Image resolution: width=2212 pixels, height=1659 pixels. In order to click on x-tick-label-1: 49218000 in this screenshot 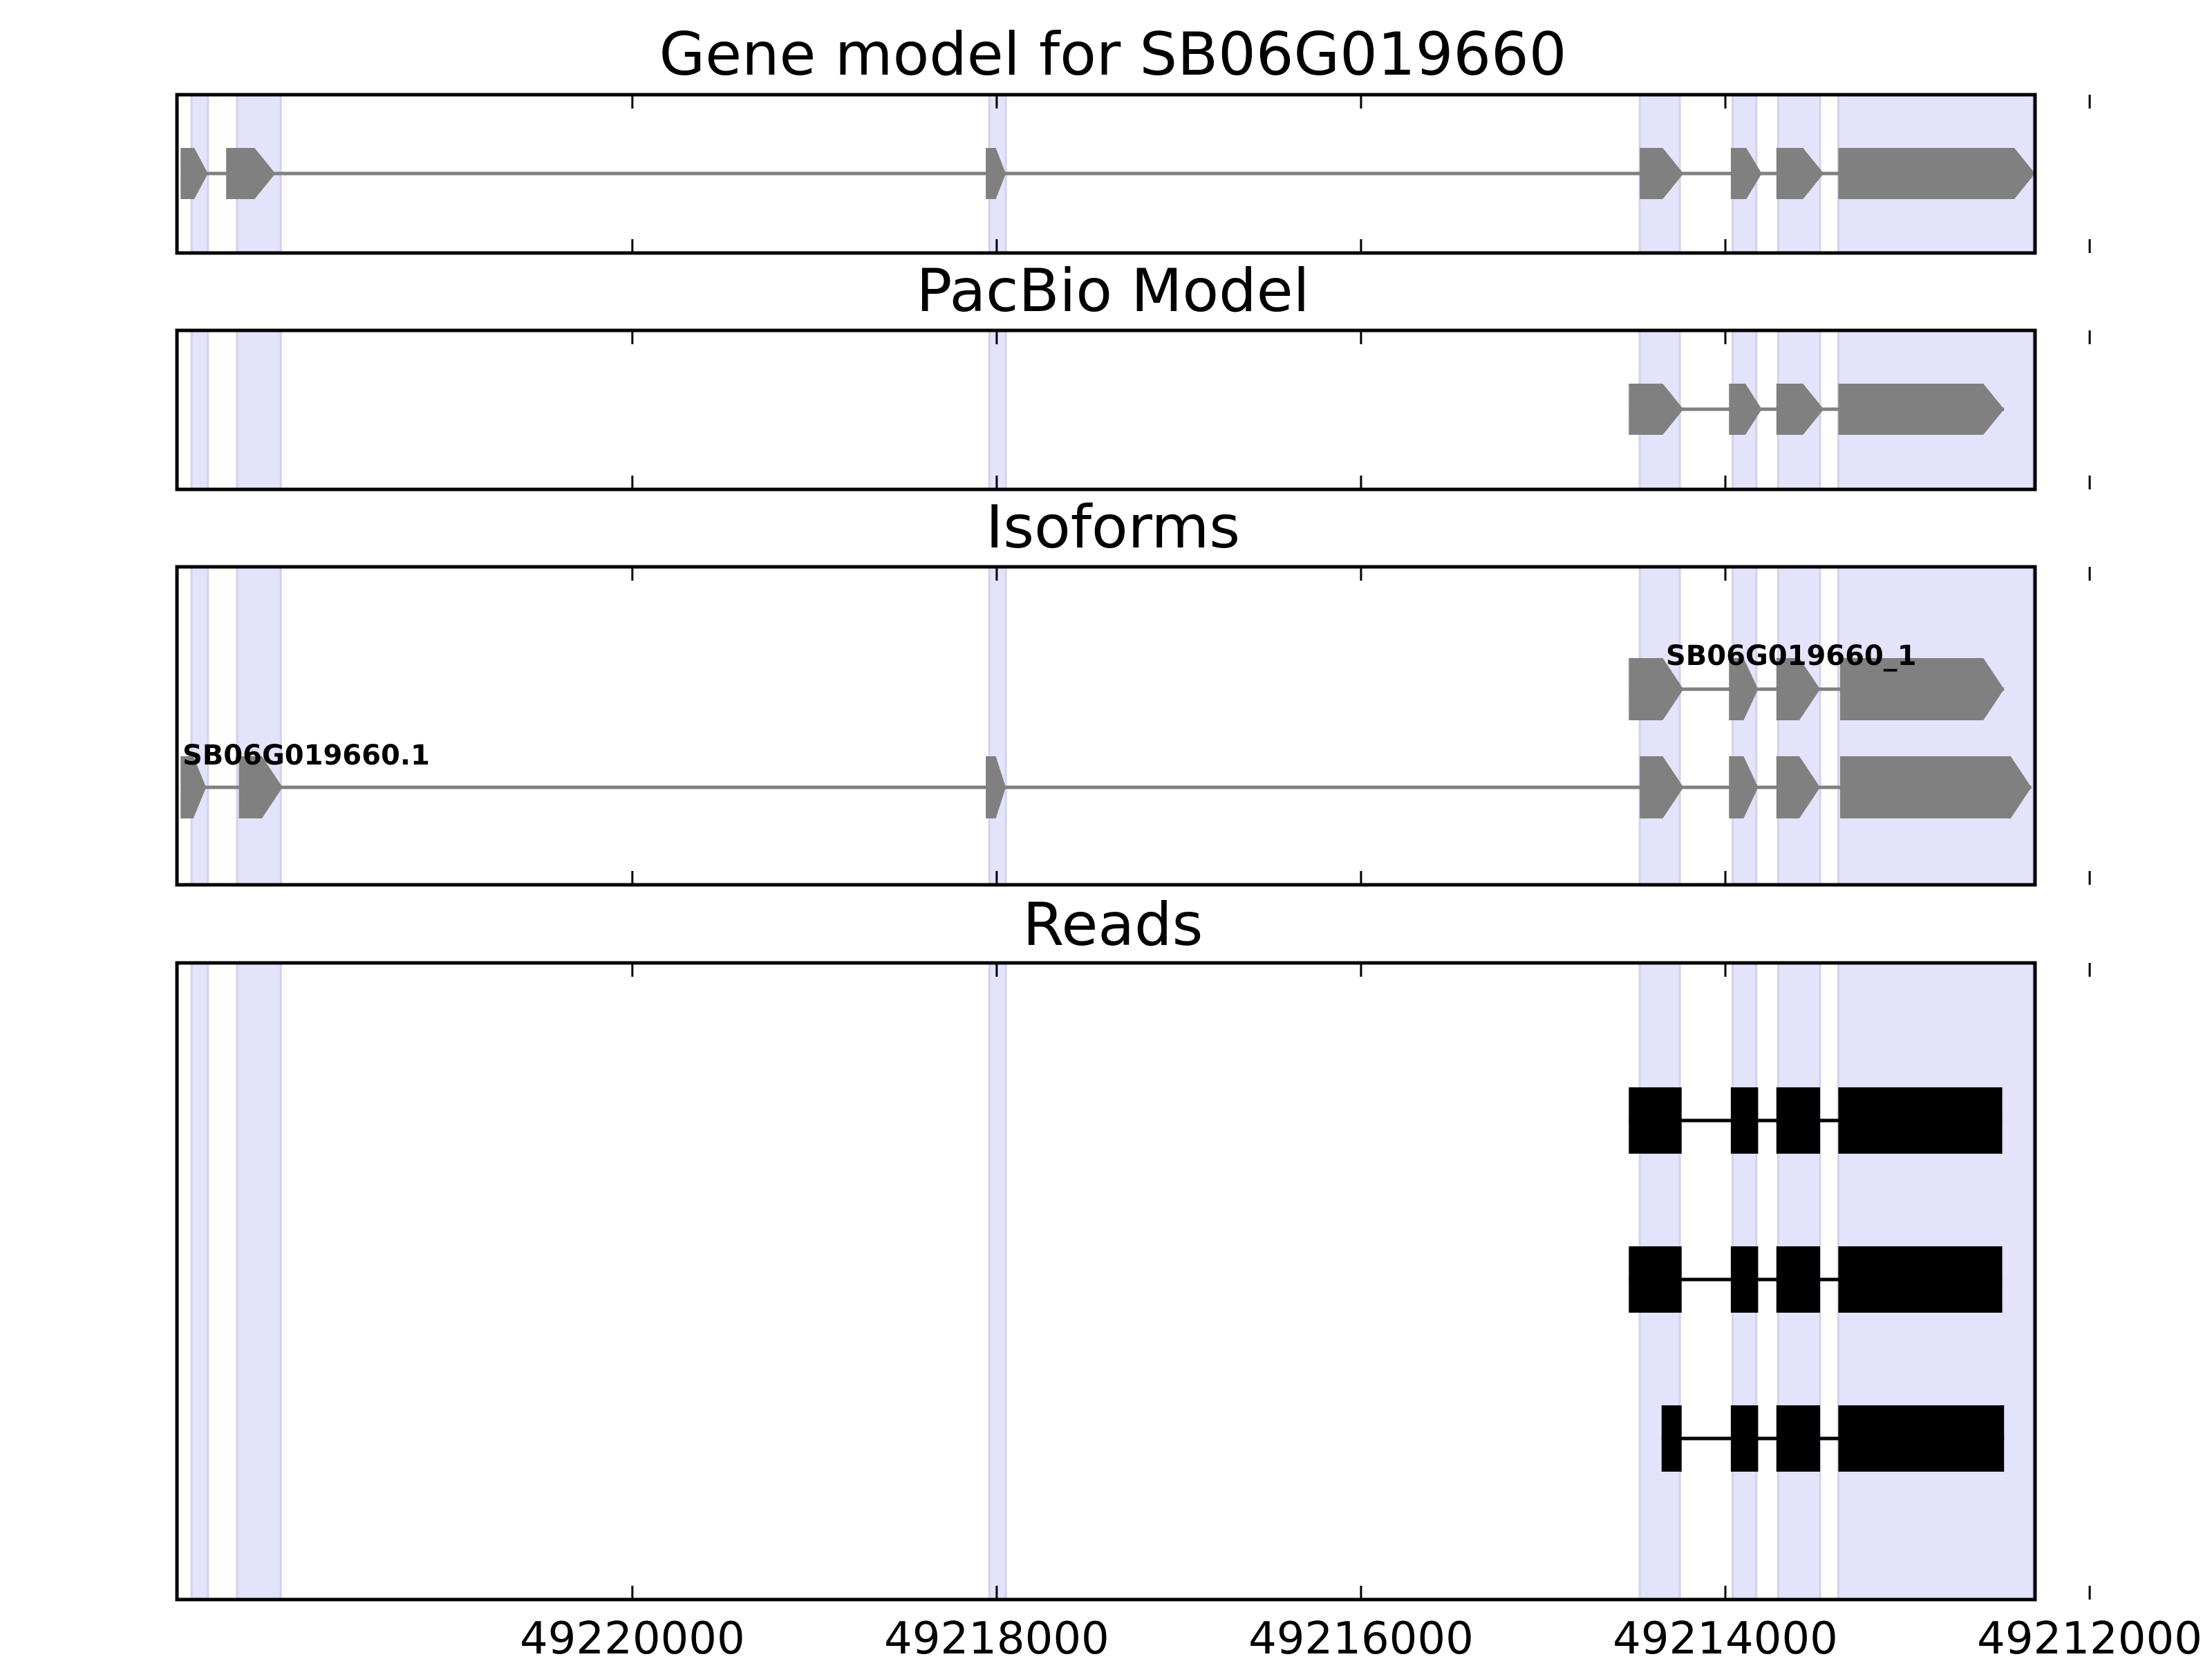, I will do `click(997, 1636)`.